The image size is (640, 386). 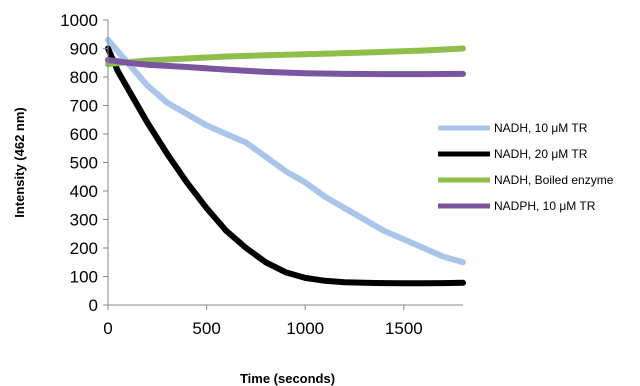 What do you see at coordinates (84, 191) in the screenshot?
I see `y-tick-label: 400` at bounding box center [84, 191].